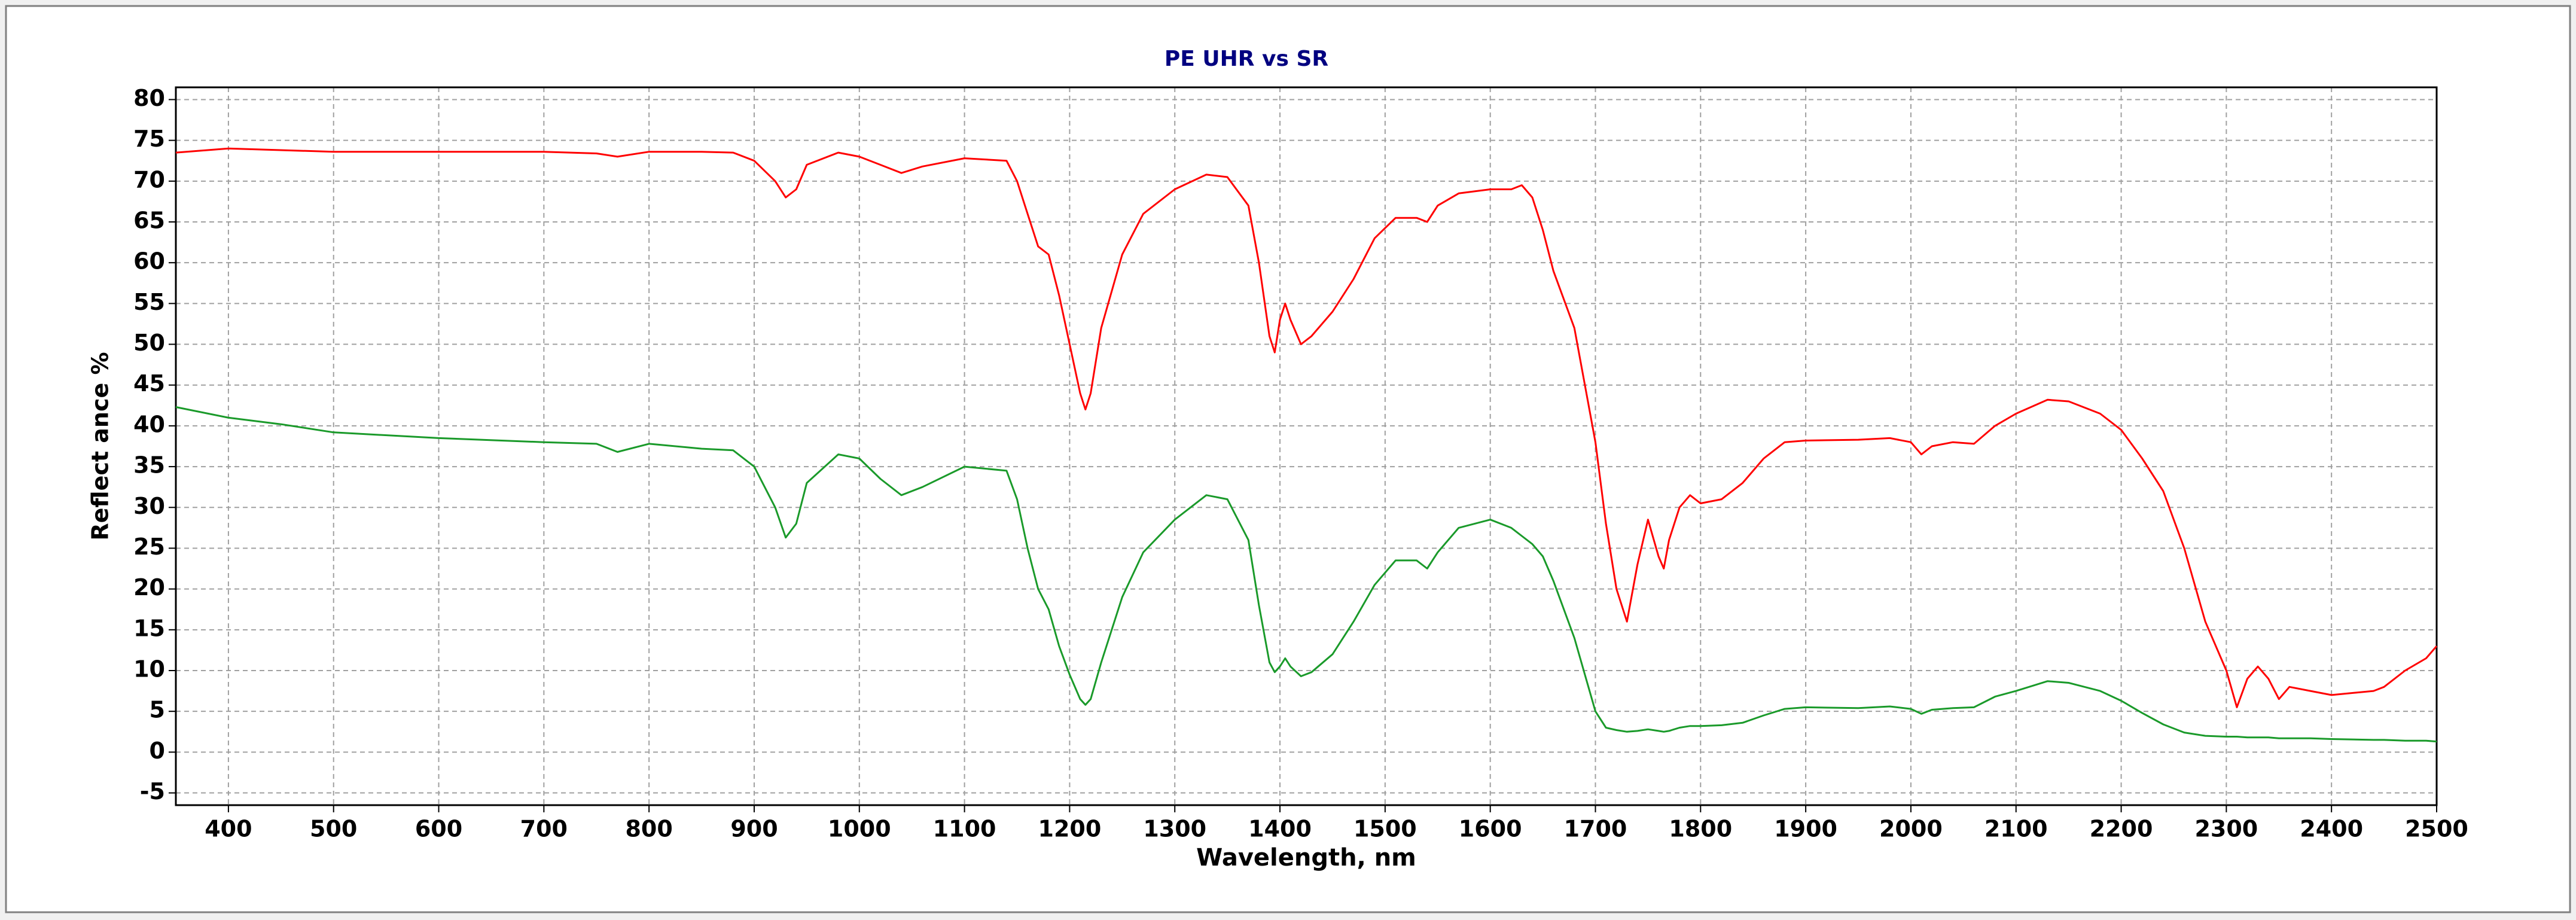 This screenshot has width=2576, height=920. What do you see at coordinates (157, 710) in the screenshot?
I see `y-tick-label: 5` at bounding box center [157, 710].